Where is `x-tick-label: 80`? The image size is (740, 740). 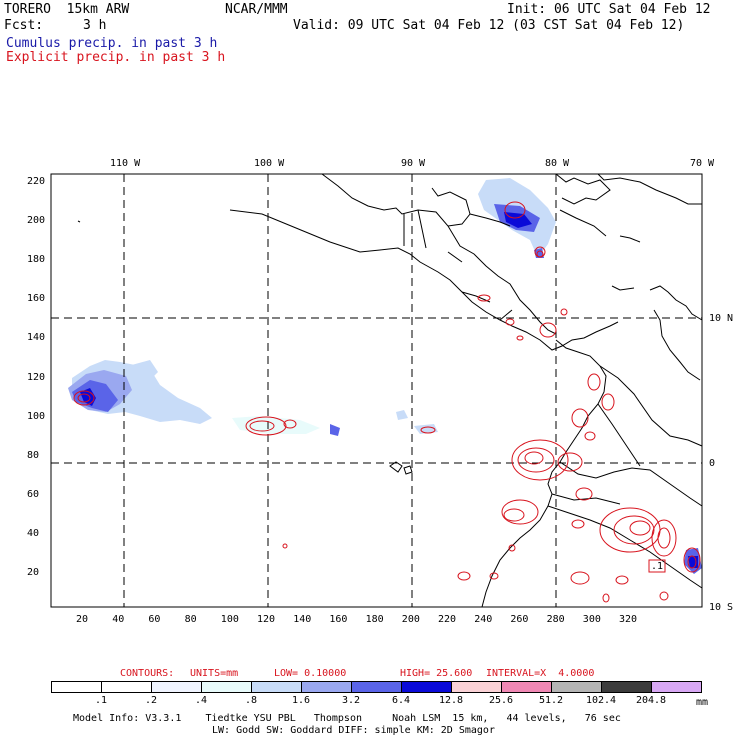
x-tick-label: 80 is located at coordinates (190, 619).